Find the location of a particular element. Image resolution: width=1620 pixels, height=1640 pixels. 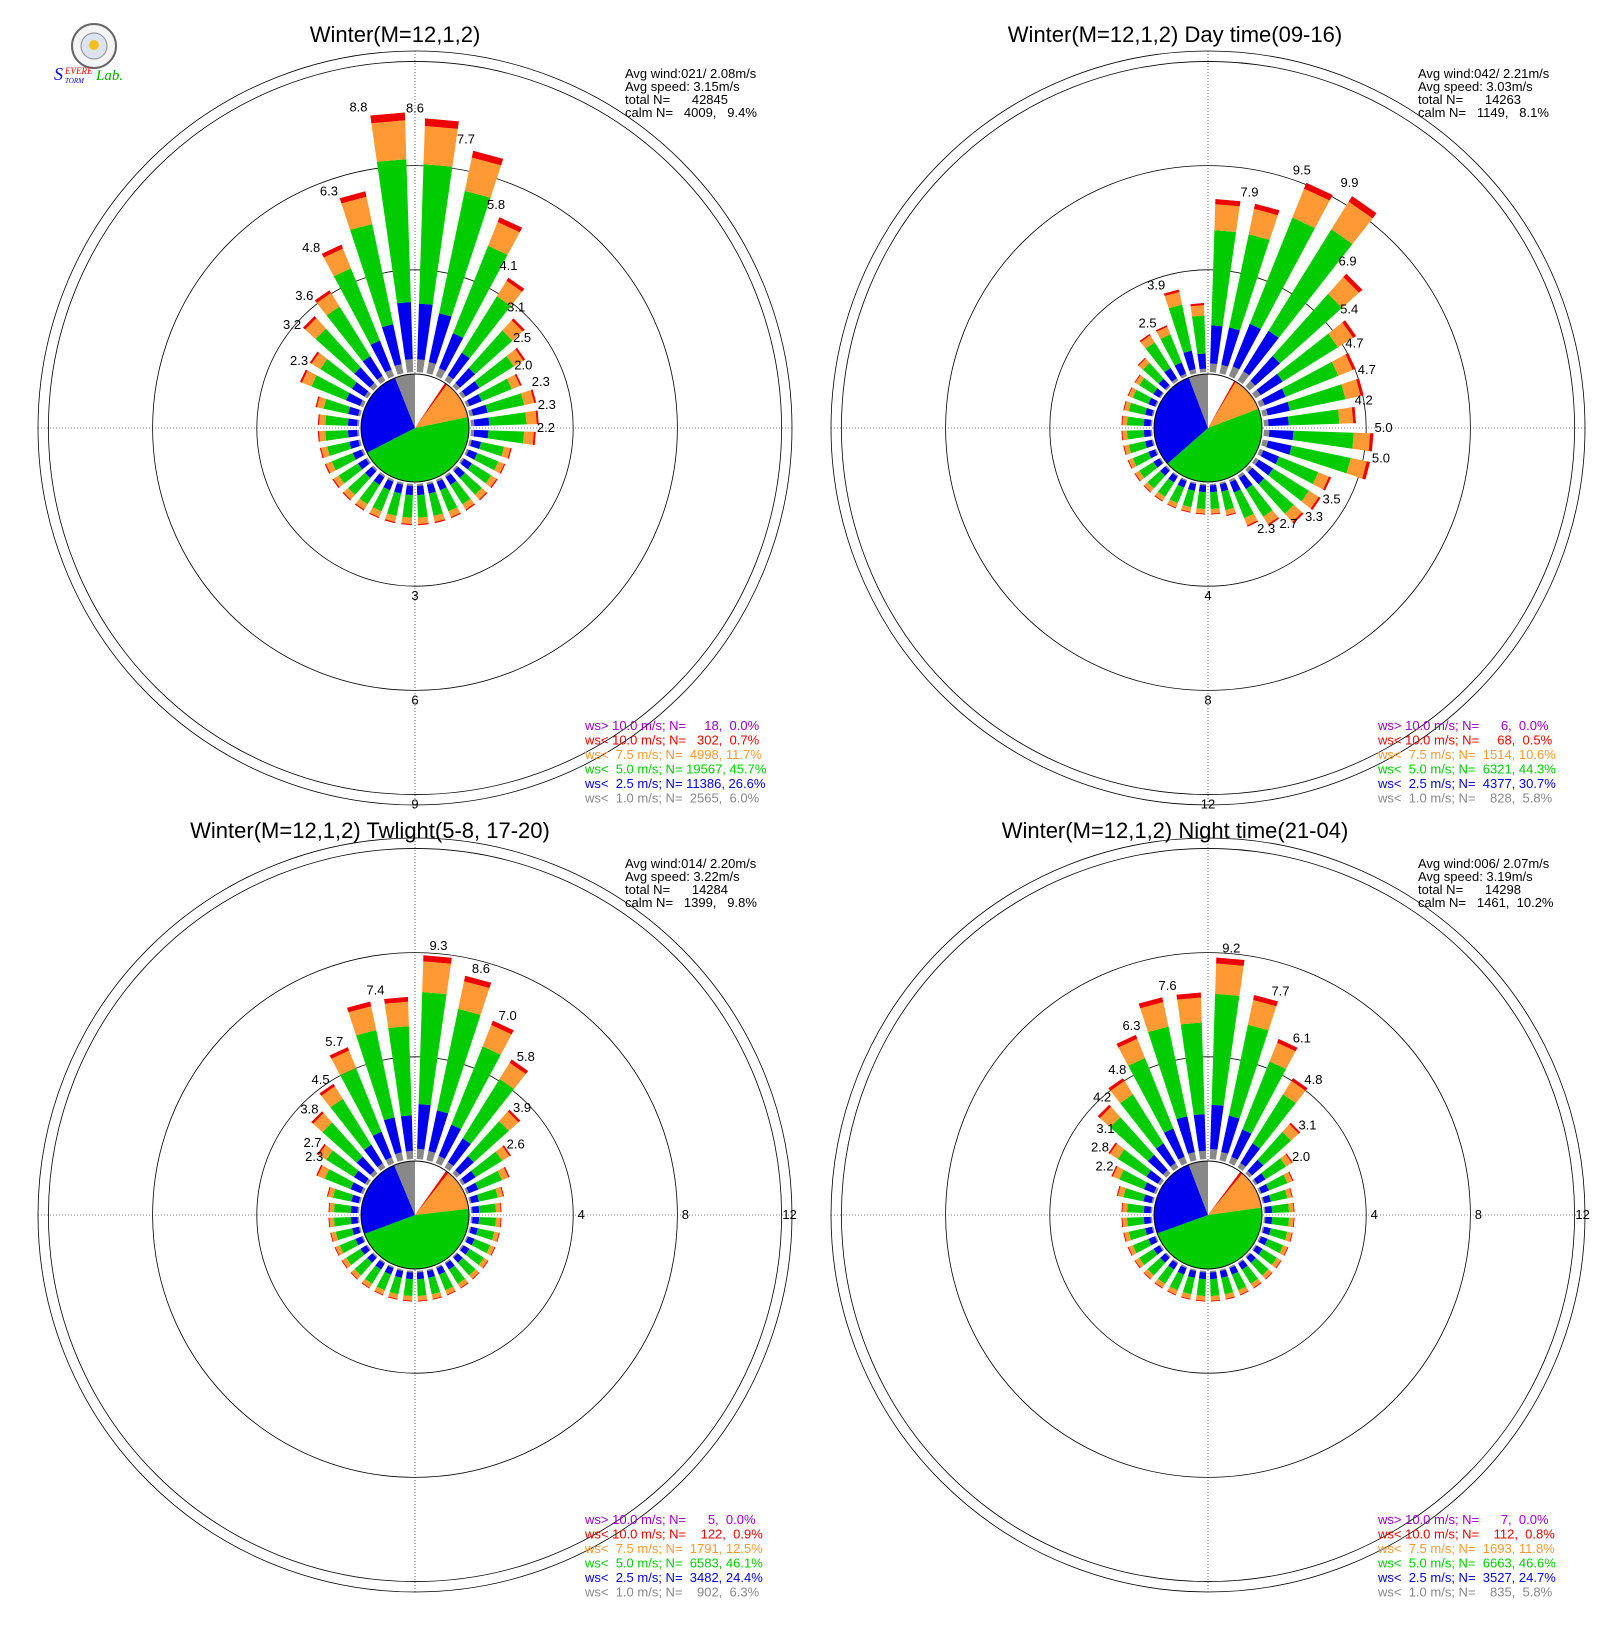

ring-label: 4 is located at coordinates (1207, 595).